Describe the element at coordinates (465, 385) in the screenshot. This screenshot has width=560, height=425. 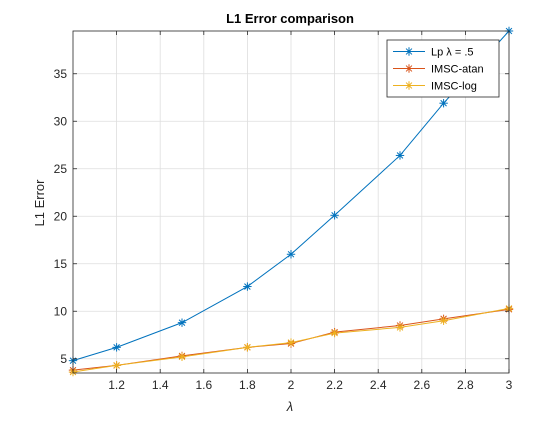
I see `x-tick-label: 2.8` at that location.